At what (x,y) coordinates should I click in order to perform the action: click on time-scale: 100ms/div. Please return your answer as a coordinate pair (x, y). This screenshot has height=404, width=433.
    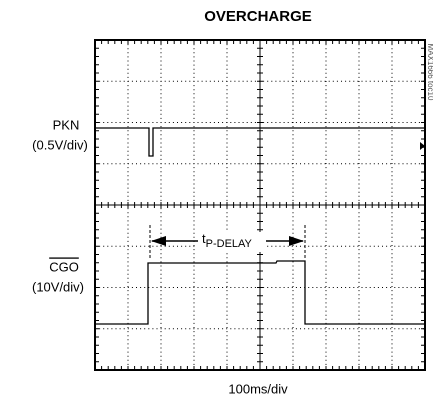
    Looking at the image, I should click on (258, 388).